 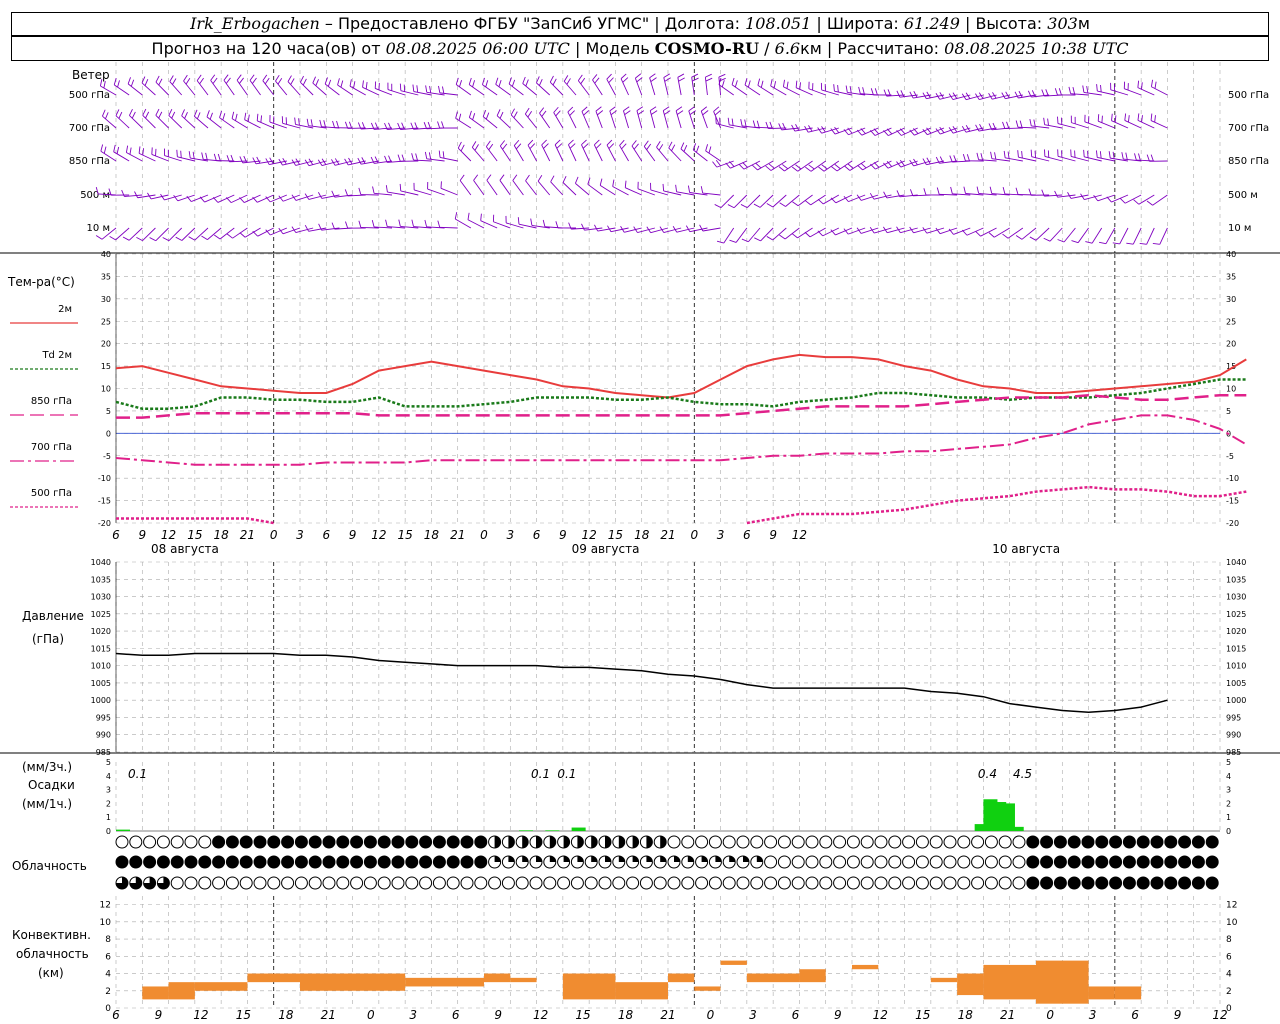 I want to click on x-hour-tick-bottom: 15, so click(x=922, y=1015).